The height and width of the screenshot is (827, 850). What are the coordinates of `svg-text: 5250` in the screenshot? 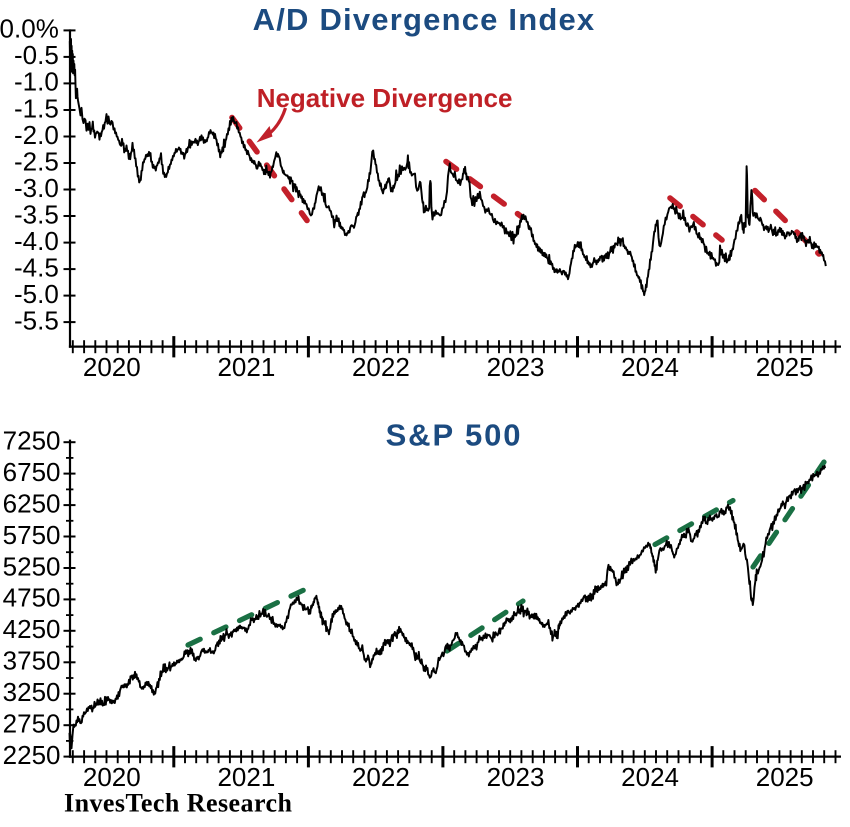 It's located at (32, 566).